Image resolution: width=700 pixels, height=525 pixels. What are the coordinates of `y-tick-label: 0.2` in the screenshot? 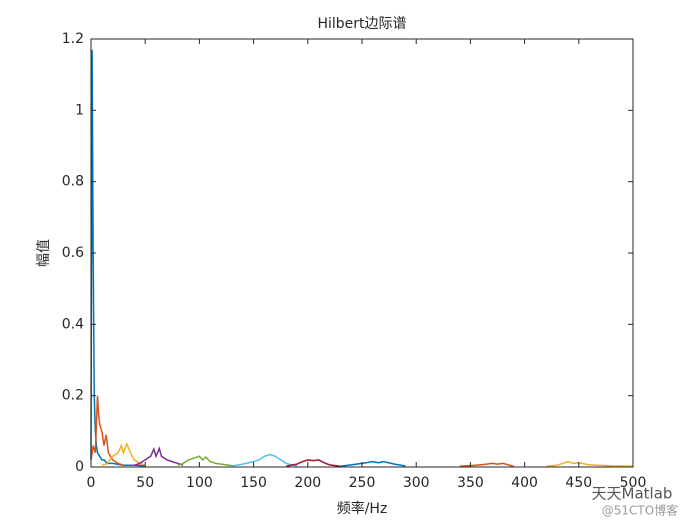 It's located at (73, 396).